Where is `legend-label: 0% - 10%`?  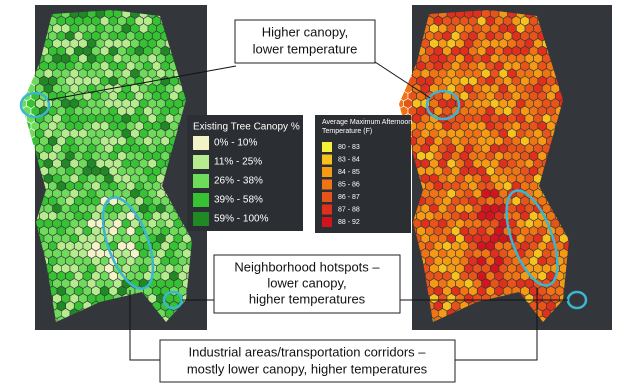
legend-label: 0% - 10% is located at coordinates (235, 143).